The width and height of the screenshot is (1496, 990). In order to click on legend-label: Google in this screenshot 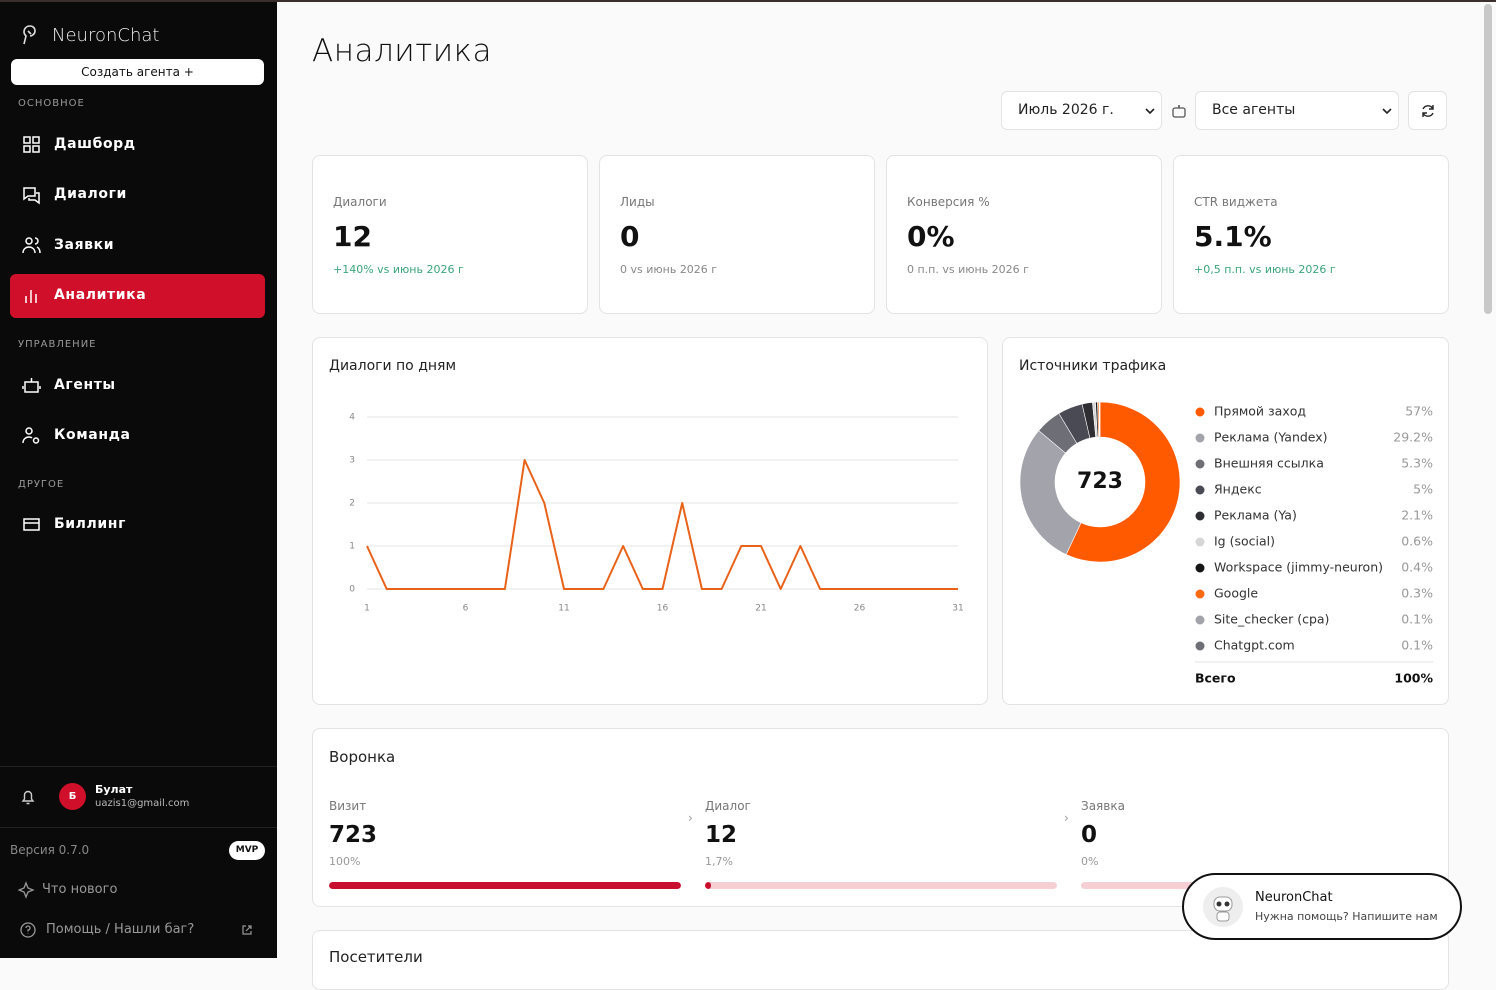, I will do `click(1236, 593)`.